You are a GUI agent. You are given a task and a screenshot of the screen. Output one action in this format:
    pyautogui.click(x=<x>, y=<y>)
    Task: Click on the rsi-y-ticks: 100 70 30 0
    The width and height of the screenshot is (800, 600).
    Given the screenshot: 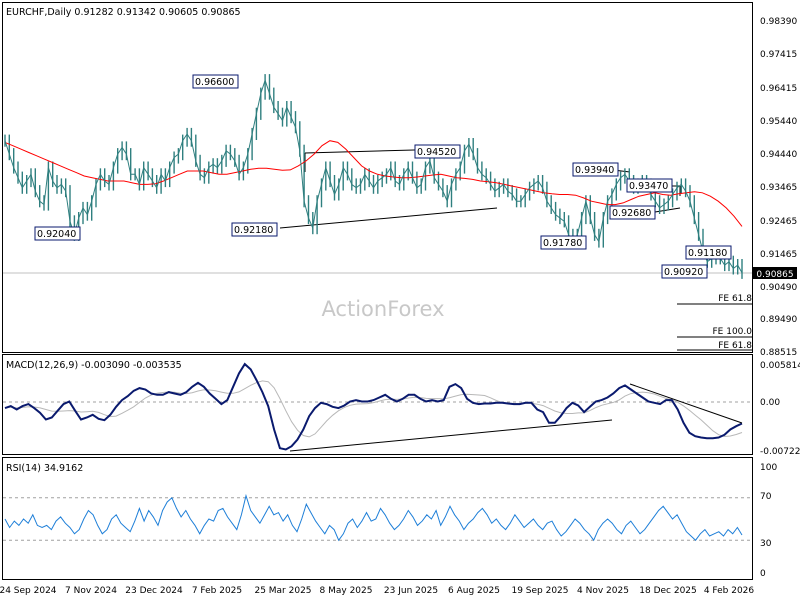 What is the action you would take?
    pyautogui.click(x=768, y=521)
    